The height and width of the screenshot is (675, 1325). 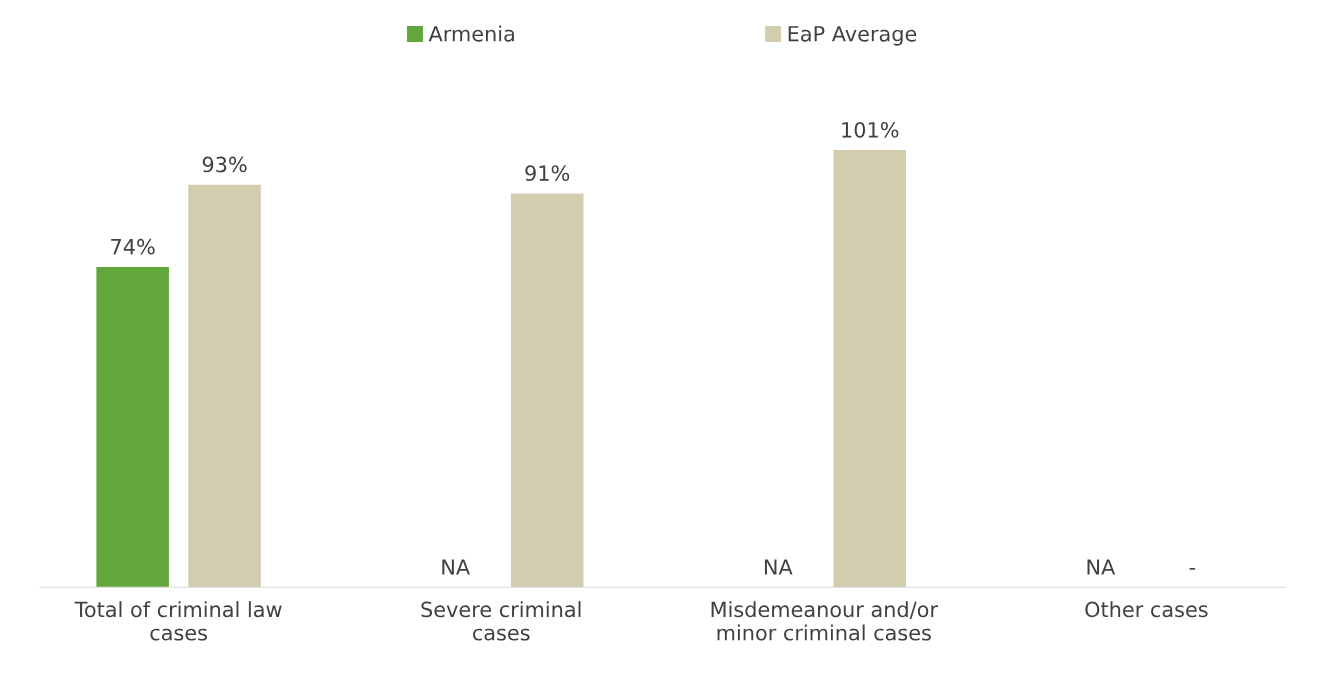 I want to click on x-tick-label: Other cases, so click(x=1146, y=609).